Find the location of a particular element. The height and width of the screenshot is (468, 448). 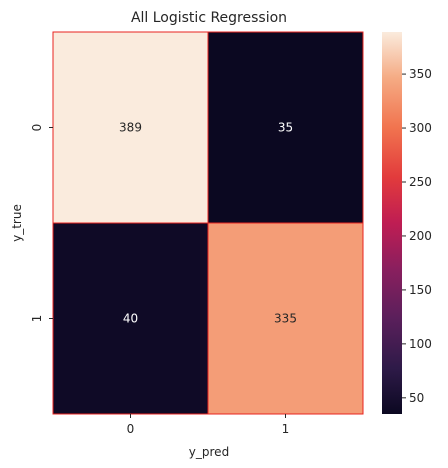

colorbar-tick-label-2: 150 is located at coordinates (420, 290).